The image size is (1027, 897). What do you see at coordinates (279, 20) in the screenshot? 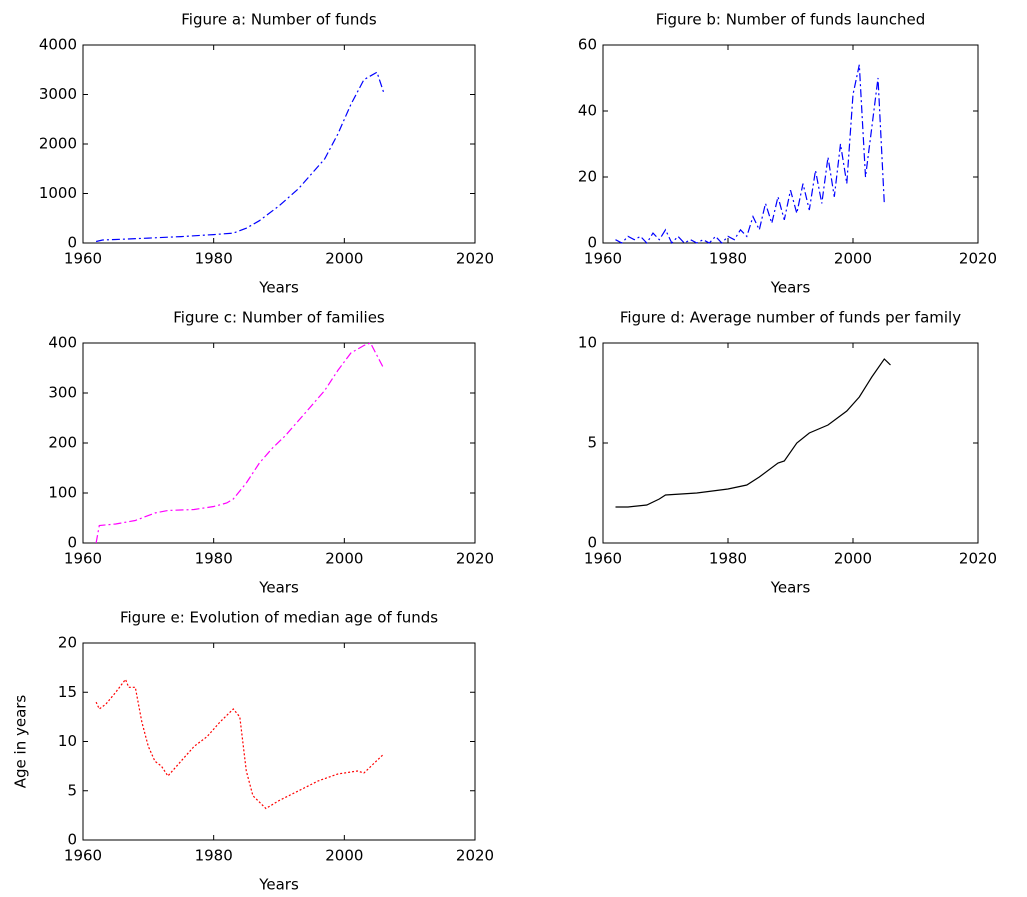
I see `chart-title: Figure a: Number of funds` at bounding box center [279, 20].